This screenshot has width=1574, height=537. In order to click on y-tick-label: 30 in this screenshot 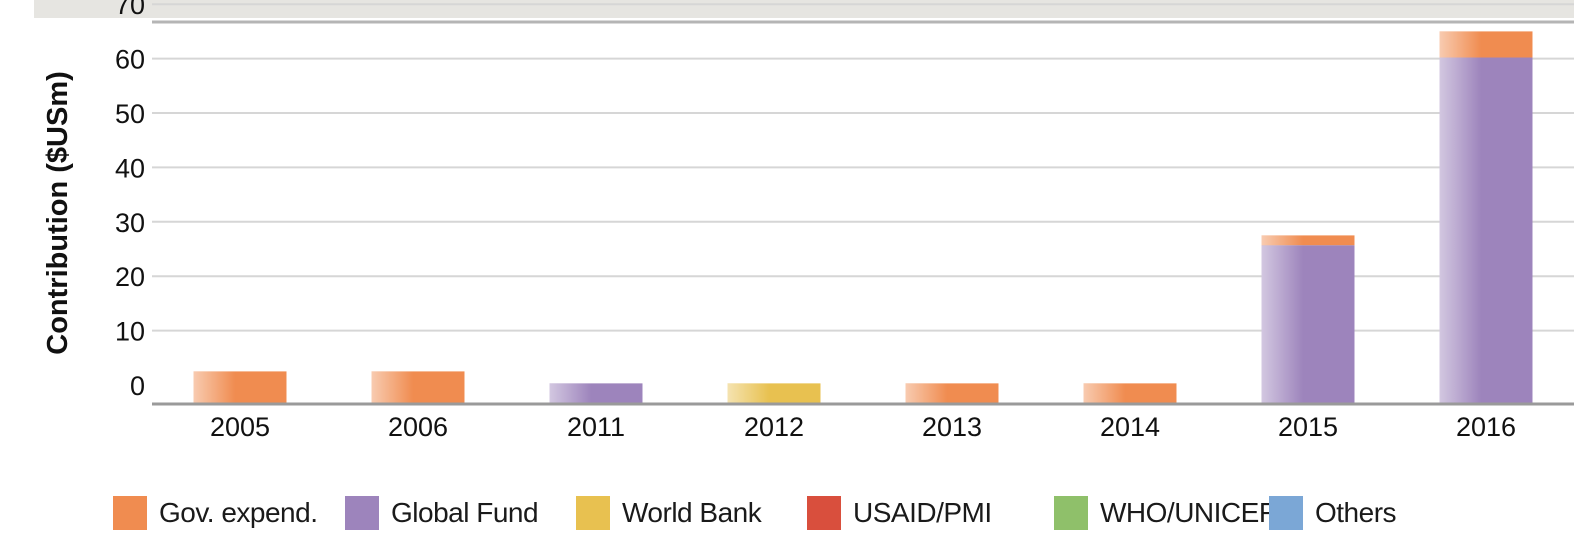, I will do `click(130, 223)`.